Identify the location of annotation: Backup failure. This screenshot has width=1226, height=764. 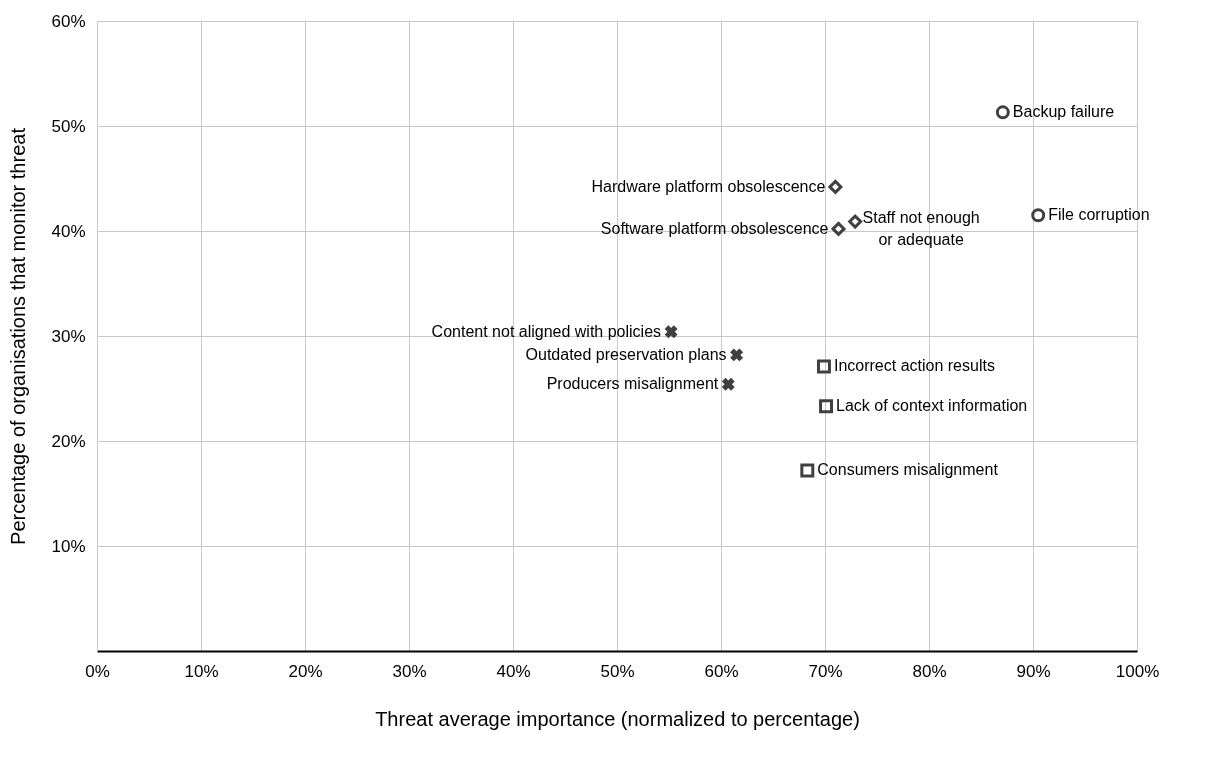
(1063, 112).